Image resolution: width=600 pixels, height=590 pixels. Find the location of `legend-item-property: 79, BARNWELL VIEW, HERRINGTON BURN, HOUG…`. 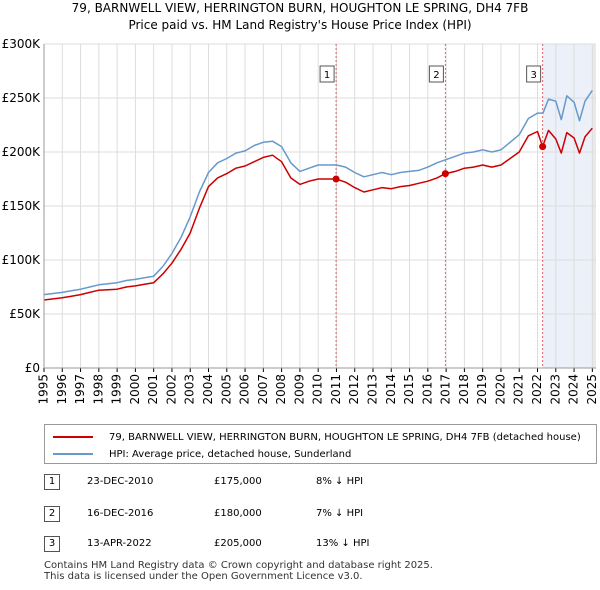

legend-item-property: 79, BARNWELL VIEW, HERRINGTON BURN, HOUG… is located at coordinates (317, 437).